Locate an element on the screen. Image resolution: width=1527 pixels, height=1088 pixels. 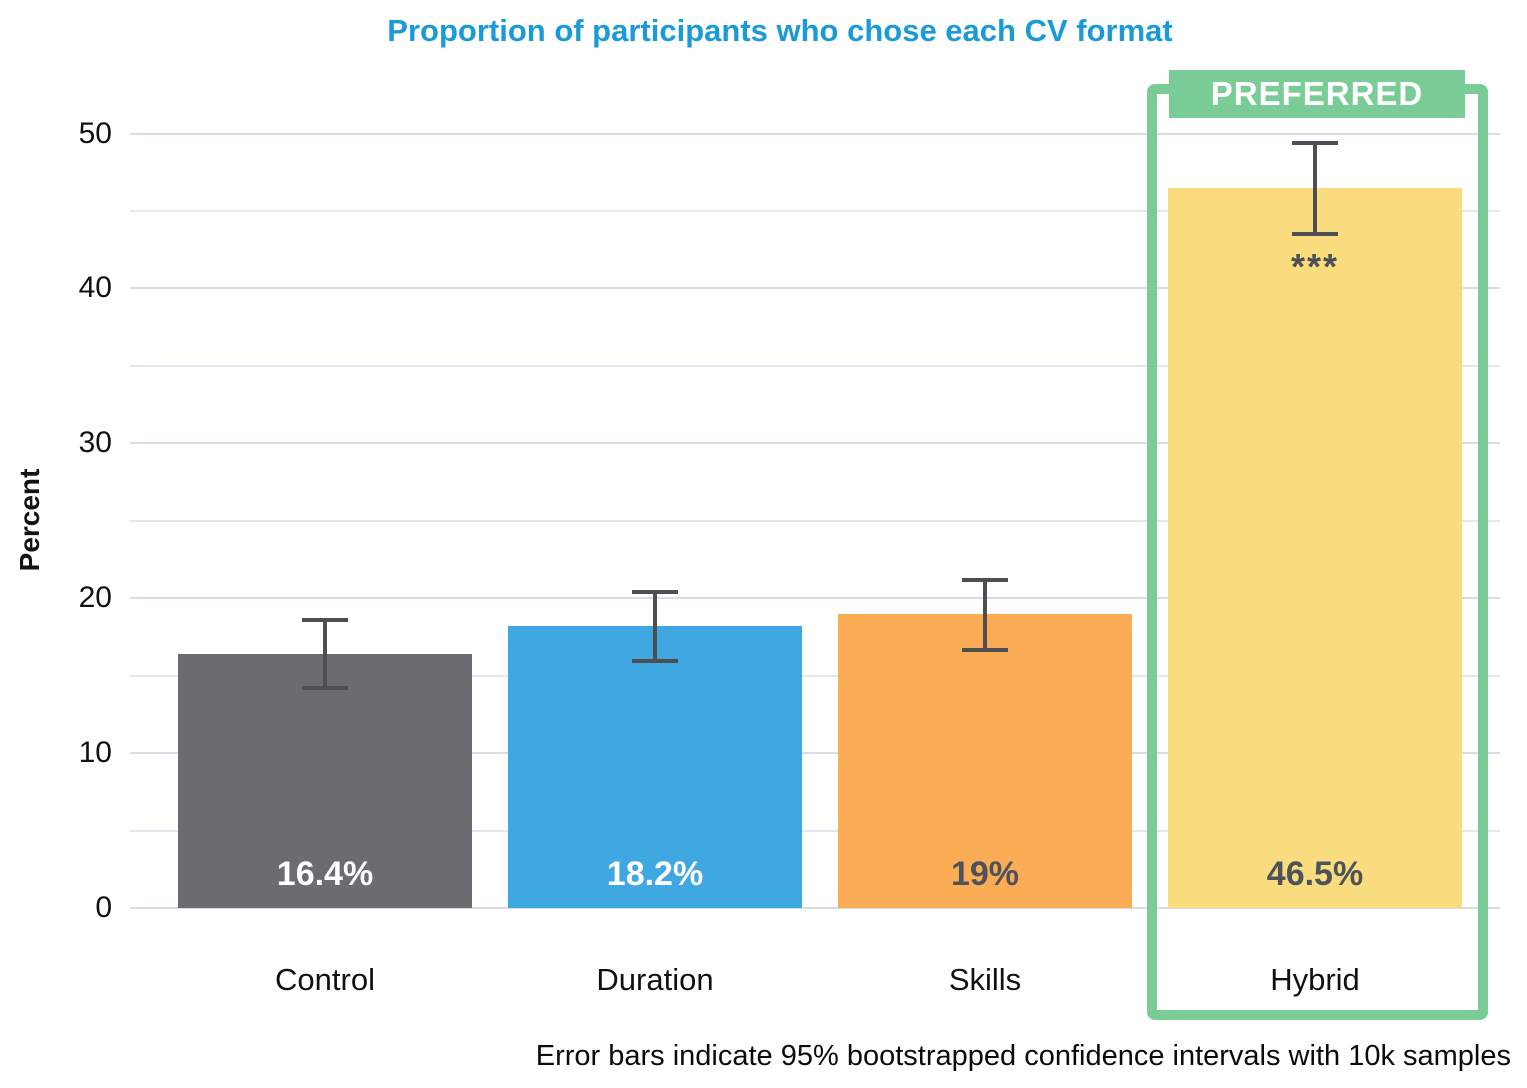
y-tick-label-30: 30 is located at coordinates (95, 443).